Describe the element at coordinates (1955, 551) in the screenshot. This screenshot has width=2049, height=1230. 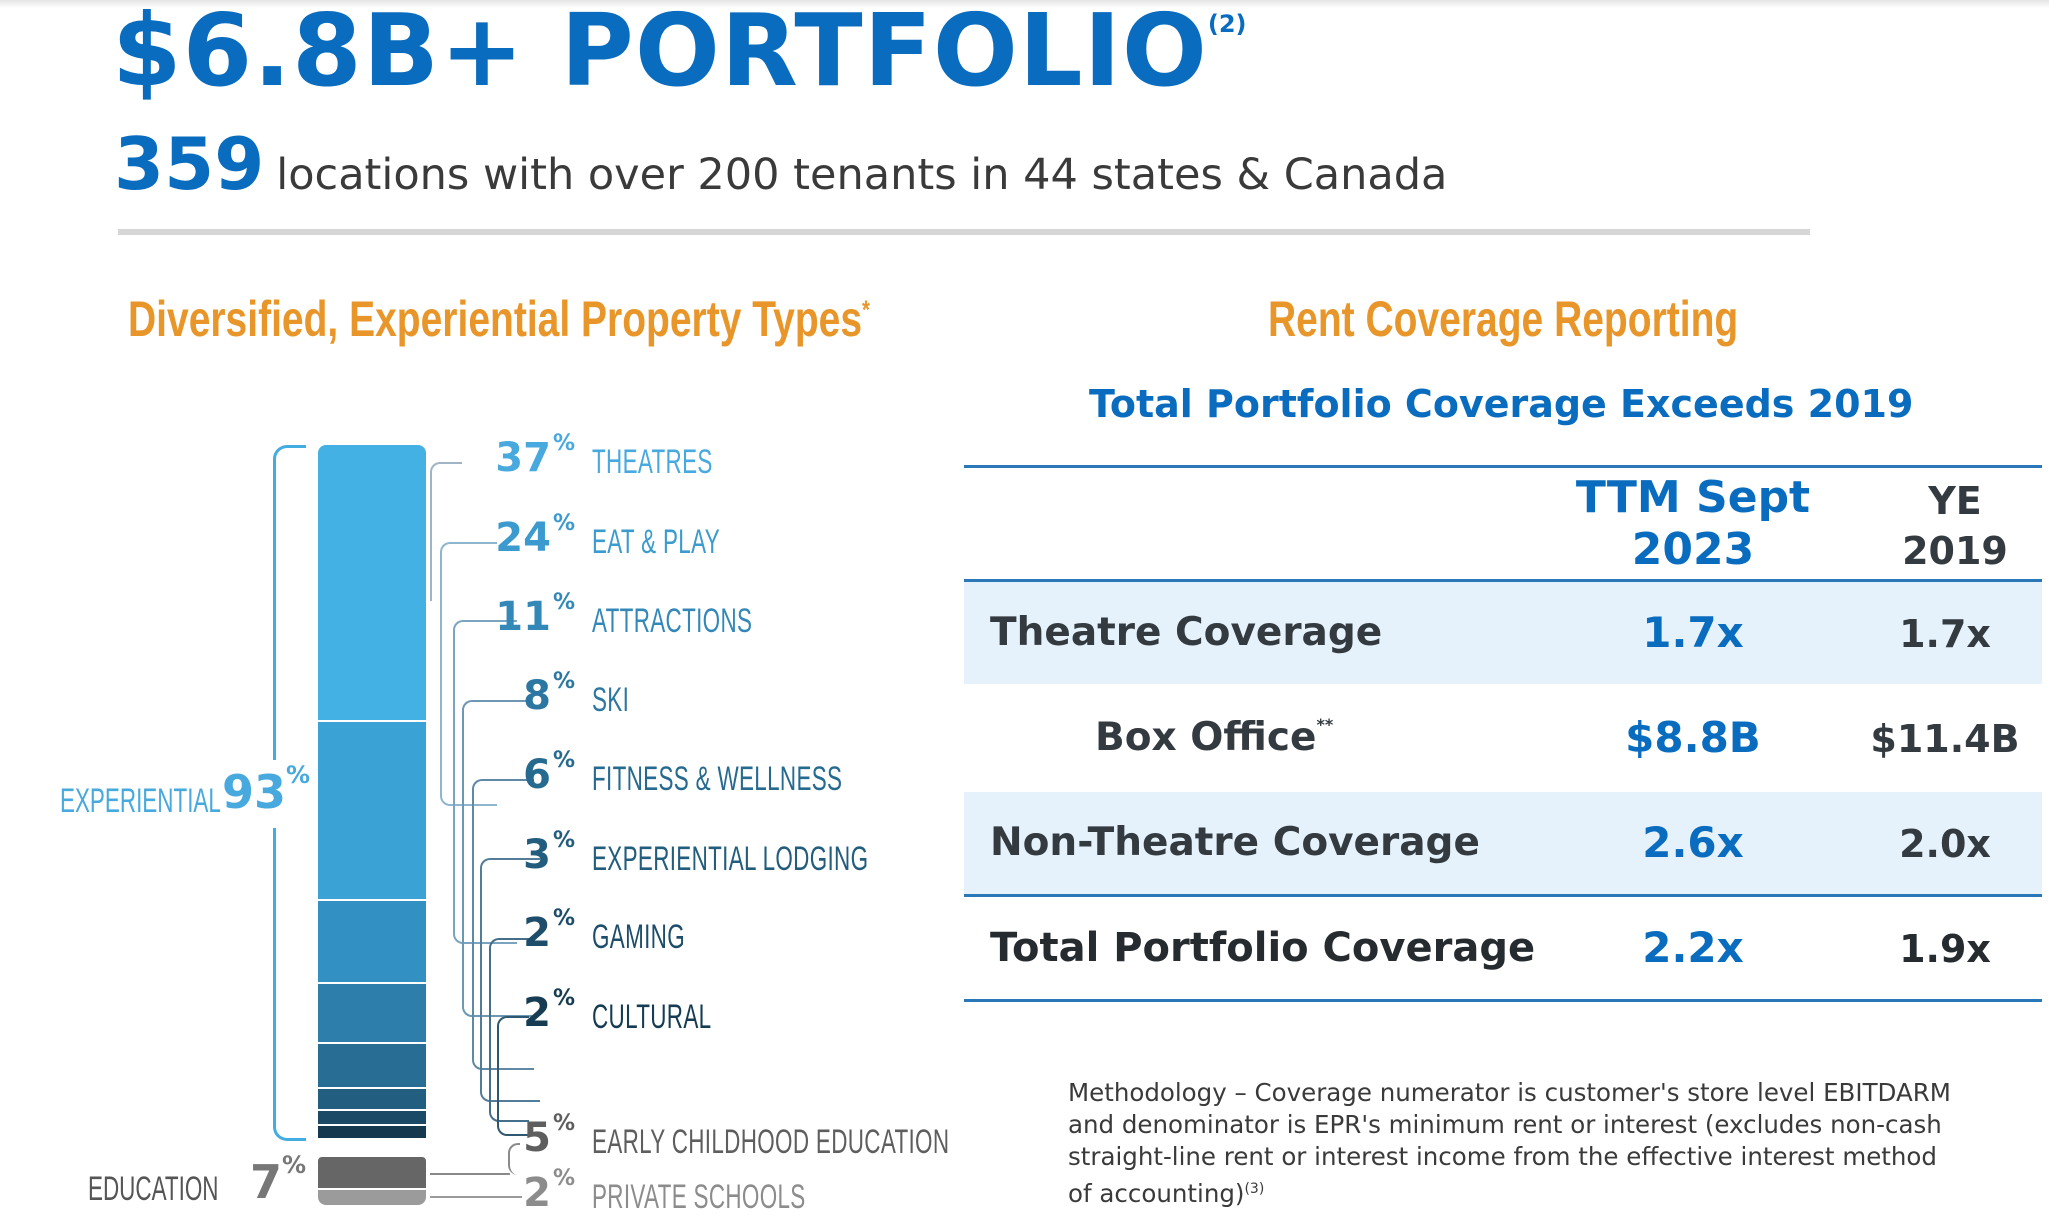
I see `column-header-line: 2019` at that location.